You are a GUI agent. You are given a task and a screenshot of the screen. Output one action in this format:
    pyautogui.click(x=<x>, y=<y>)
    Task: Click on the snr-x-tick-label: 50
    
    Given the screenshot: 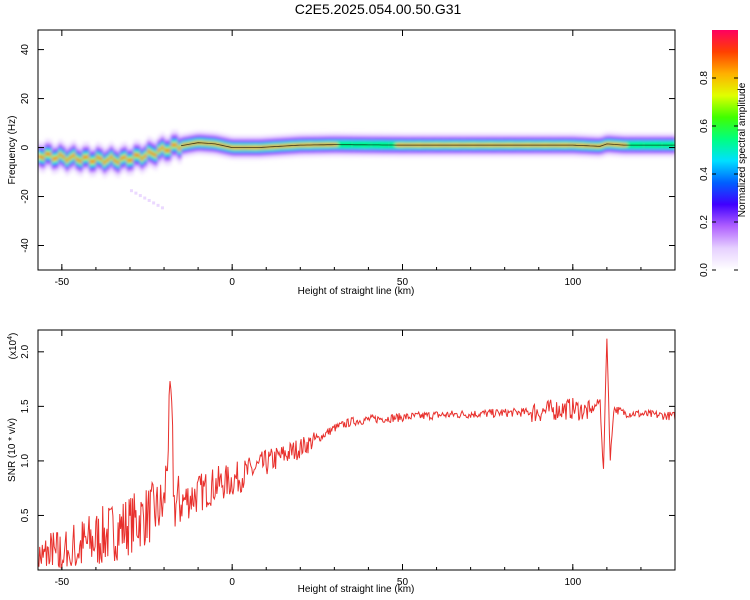 What is the action you would take?
    pyautogui.click(x=403, y=582)
    